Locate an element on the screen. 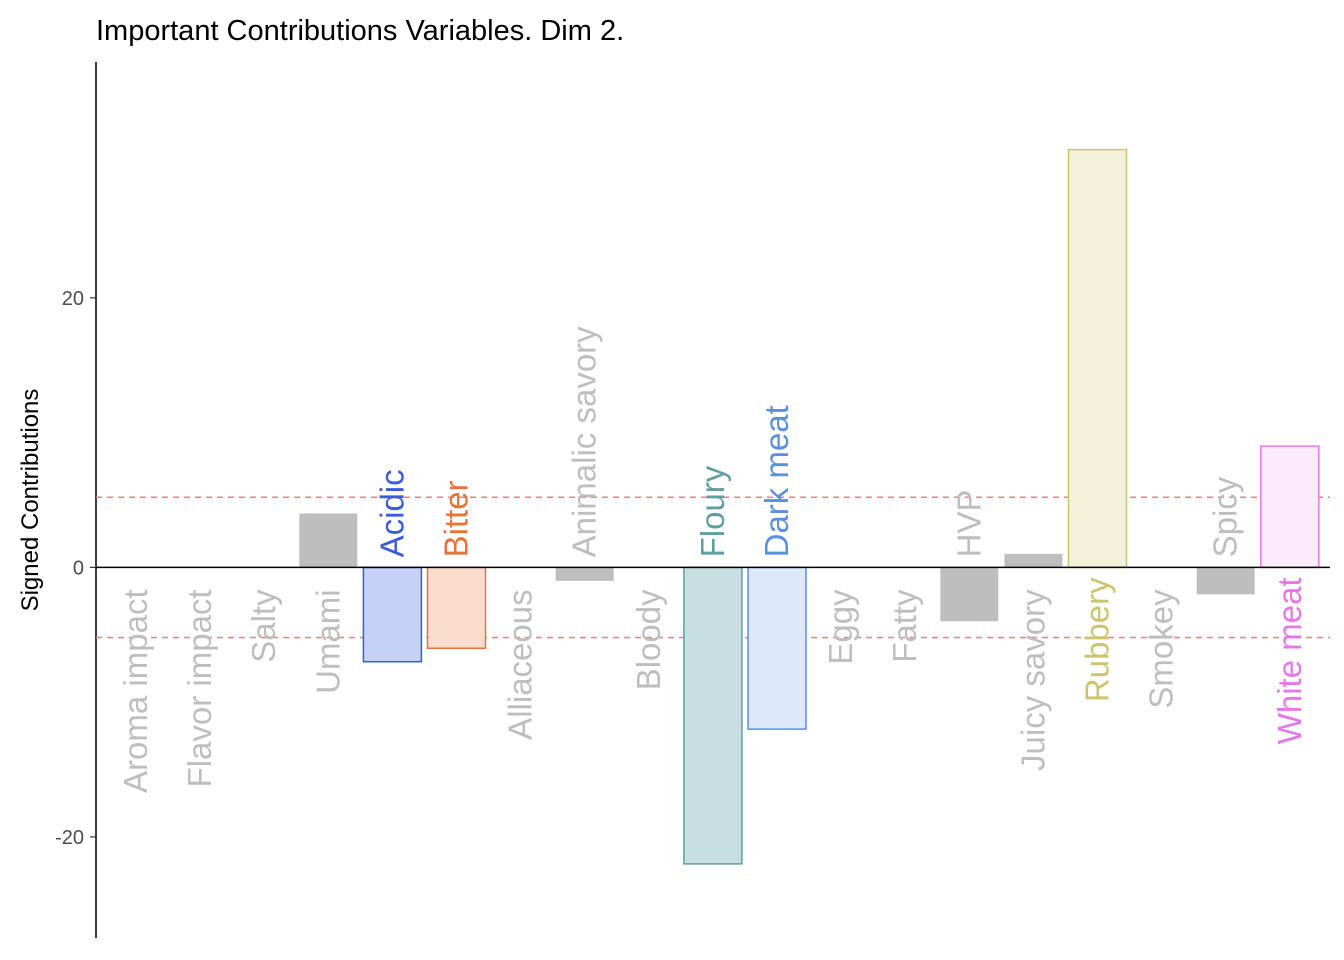  bar-label-animalic-savory: Animalic savory is located at coordinates (584, 442).